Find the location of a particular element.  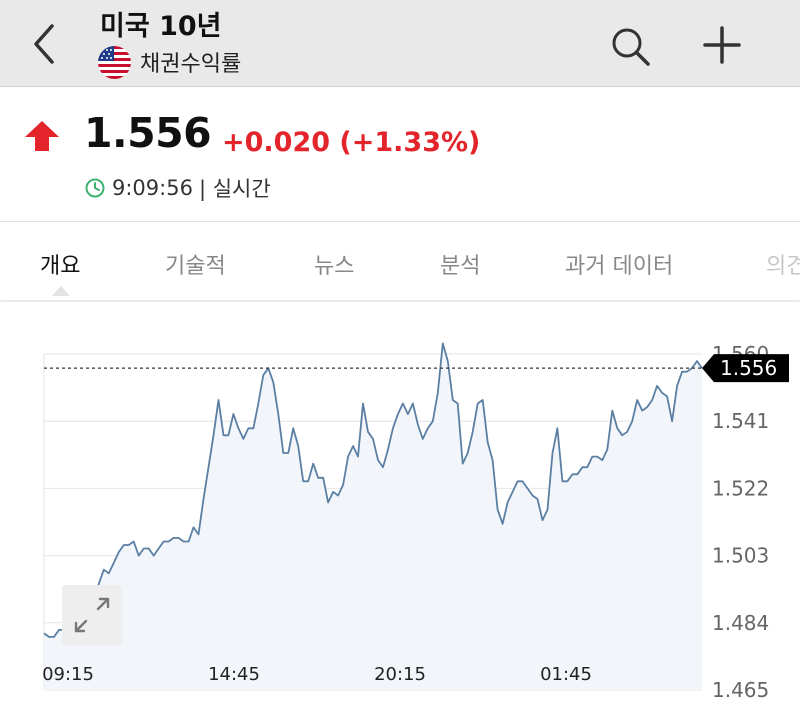

y-tick-label: 1.541 is located at coordinates (740, 421).